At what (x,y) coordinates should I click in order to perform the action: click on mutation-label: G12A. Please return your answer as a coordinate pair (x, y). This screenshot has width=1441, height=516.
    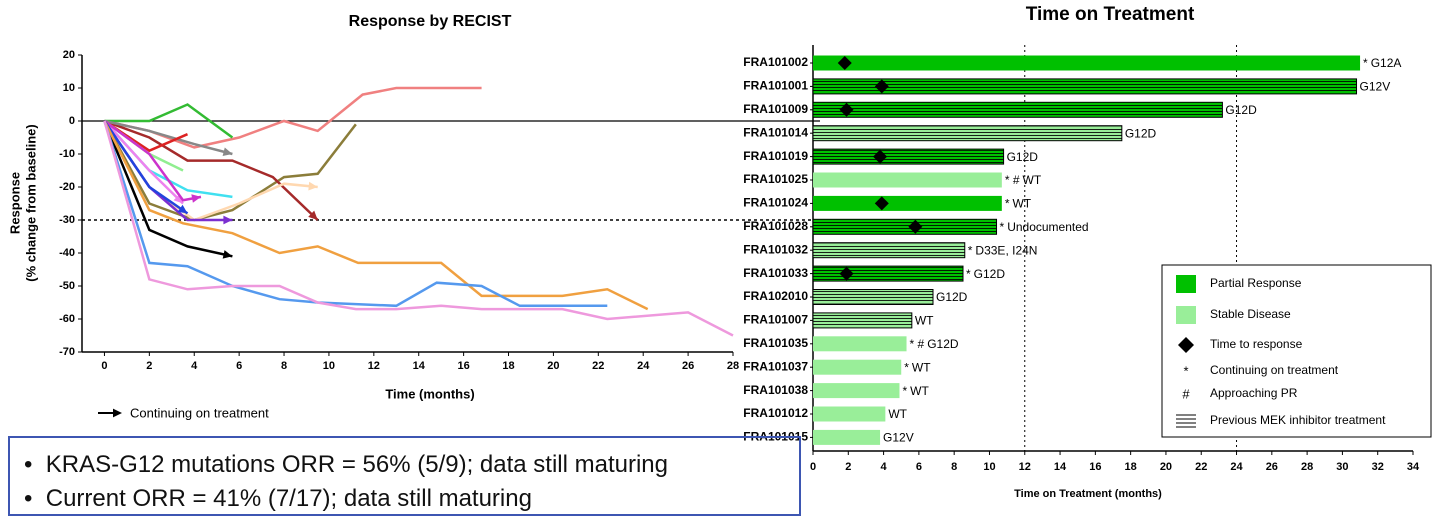
    Looking at the image, I should click on (1386, 63).